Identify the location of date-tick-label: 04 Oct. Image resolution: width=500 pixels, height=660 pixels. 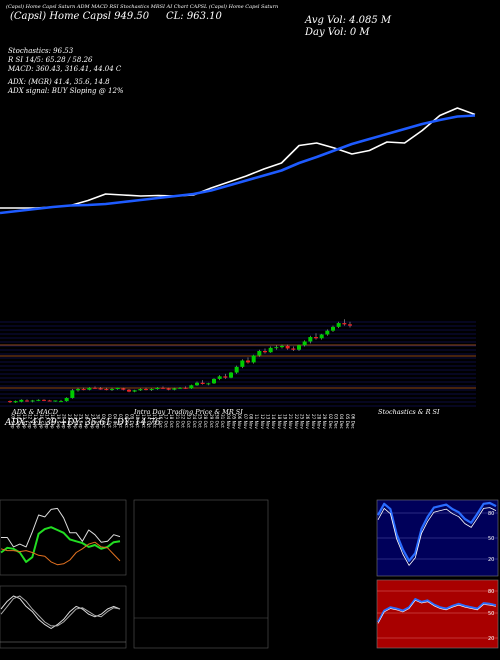
(115, 421).